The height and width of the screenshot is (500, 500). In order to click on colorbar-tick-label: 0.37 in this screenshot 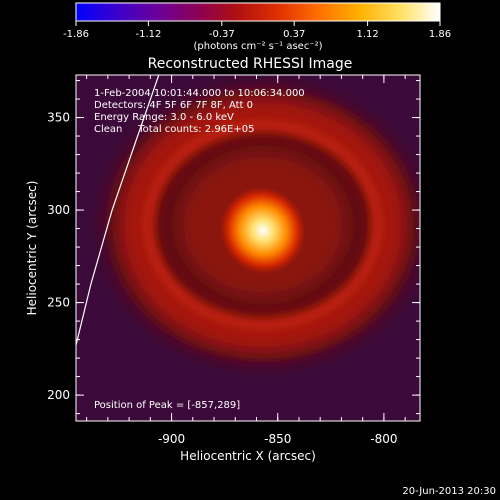, I will do `click(294, 34)`.